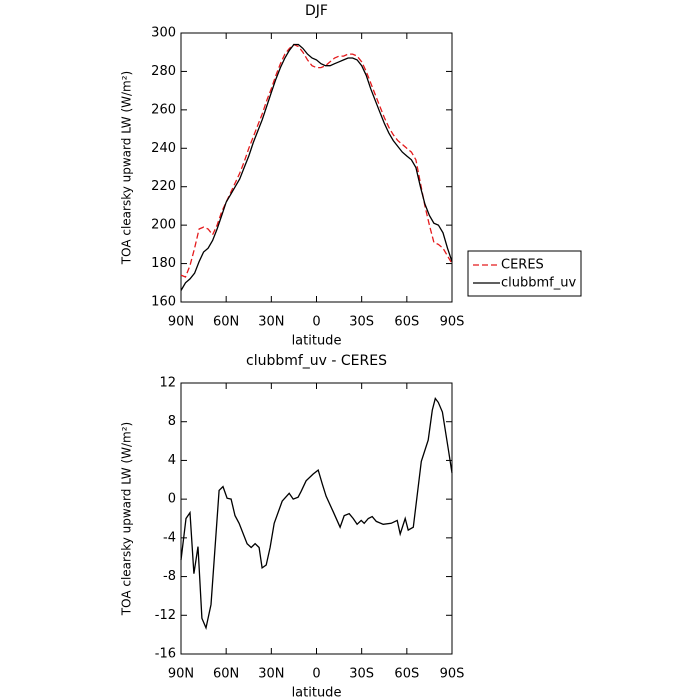 The height and width of the screenshot is (700, 700). What do you see at coordinates (169, 537) in the screenshot?
I see `y-tick-label: -4` at bounding box center [169, 537].